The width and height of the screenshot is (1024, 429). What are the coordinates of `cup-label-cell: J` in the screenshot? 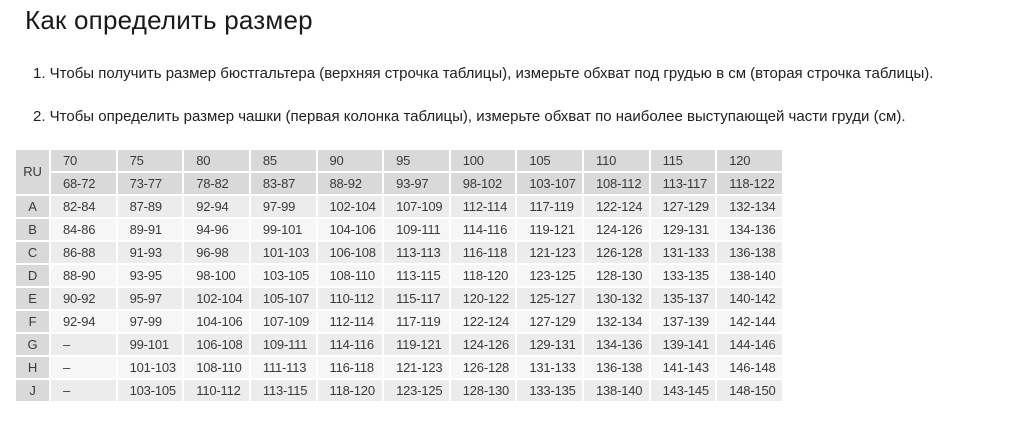 It's located at (32, 390).